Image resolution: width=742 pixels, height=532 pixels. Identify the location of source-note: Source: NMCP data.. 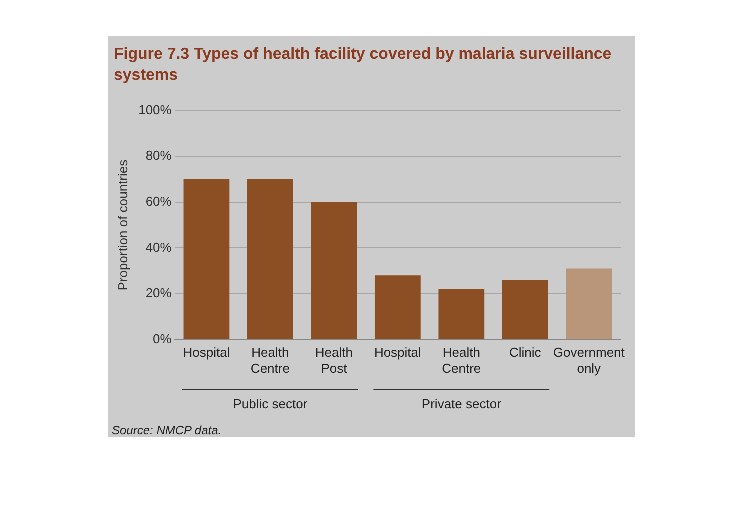
(167, 430).